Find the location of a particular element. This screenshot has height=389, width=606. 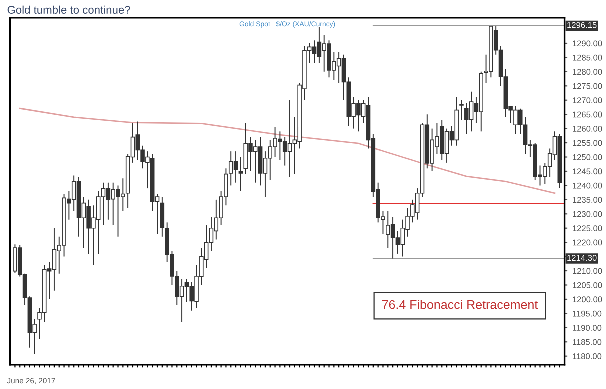

y-tick-label: 1190.00 is located at coordinates (587, 328).